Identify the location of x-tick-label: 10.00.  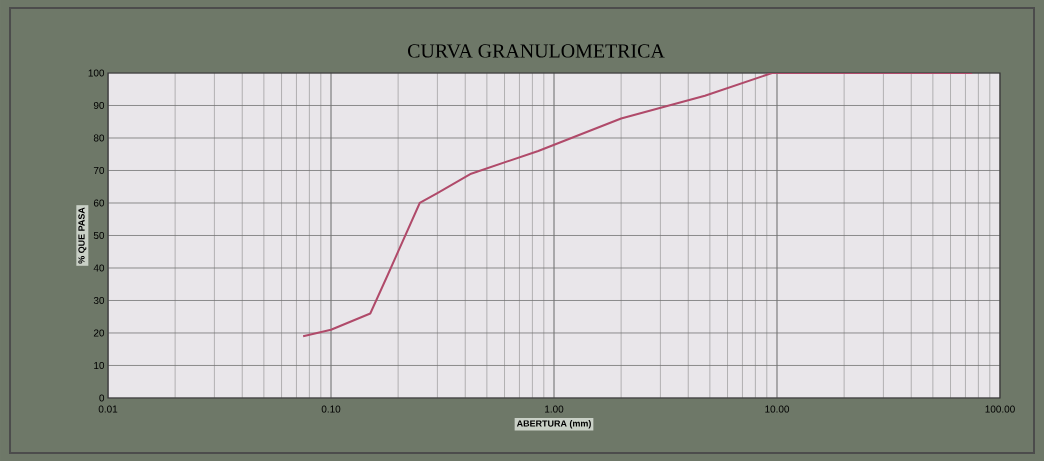
(777, 409).